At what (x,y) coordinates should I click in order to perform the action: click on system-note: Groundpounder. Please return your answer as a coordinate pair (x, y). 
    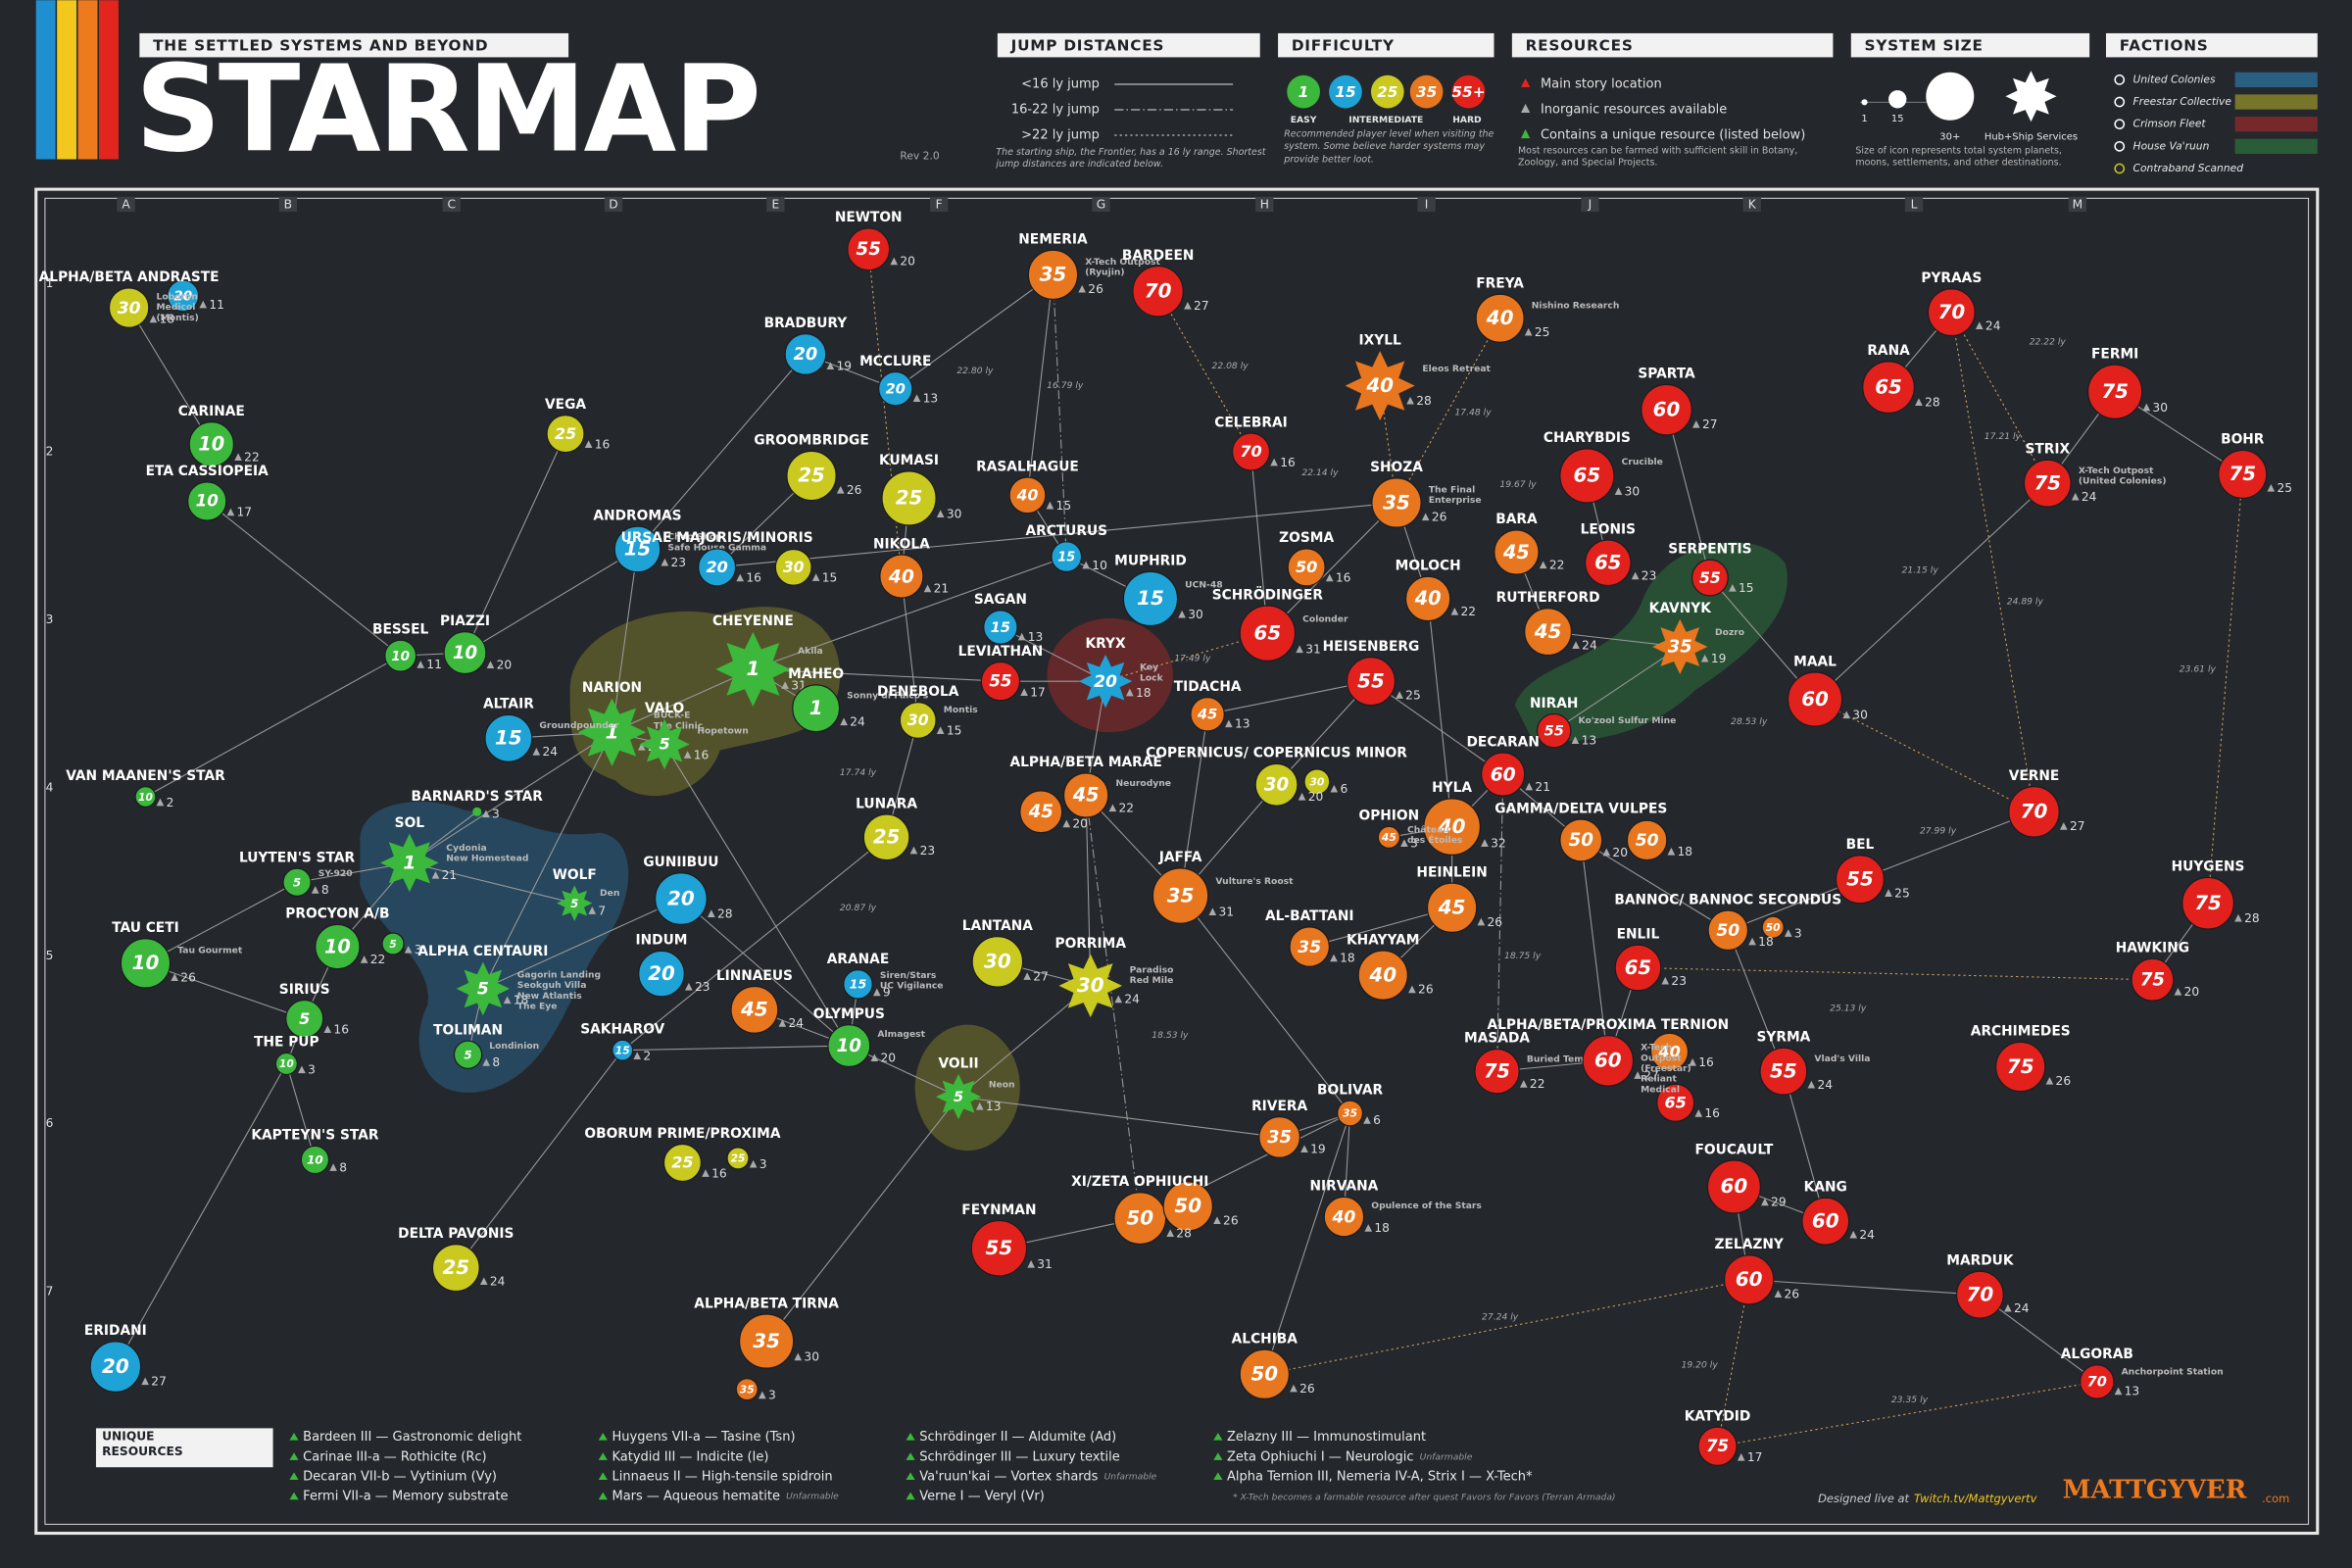
    Looking at the image, I should click on (579, 725).